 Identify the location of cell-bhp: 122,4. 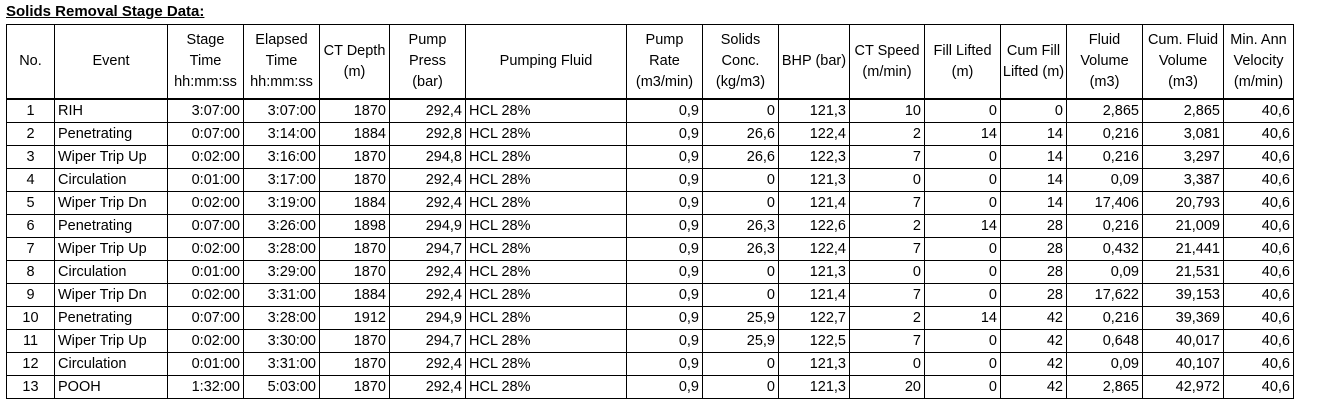
(814, 249).